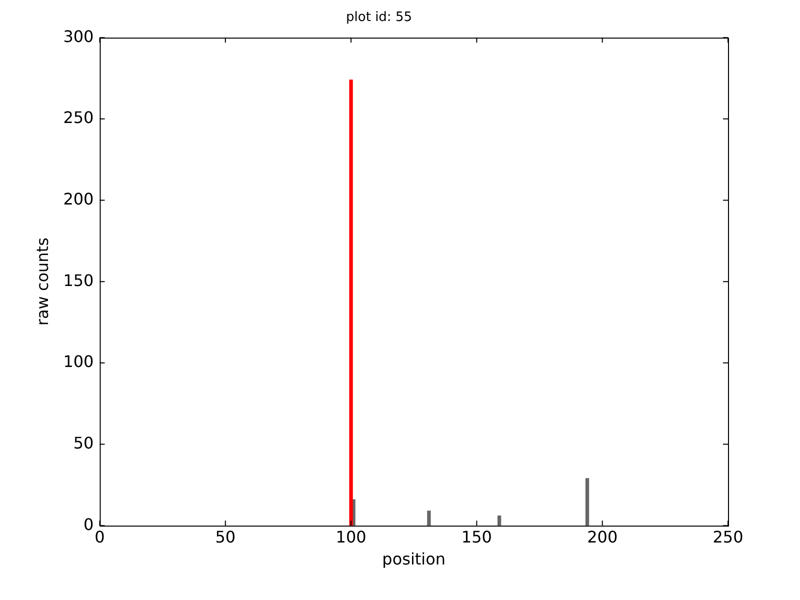  Describe the element at coordinates (78, 198) in the screenshot. I see `y-tick-label: 200` at that location.